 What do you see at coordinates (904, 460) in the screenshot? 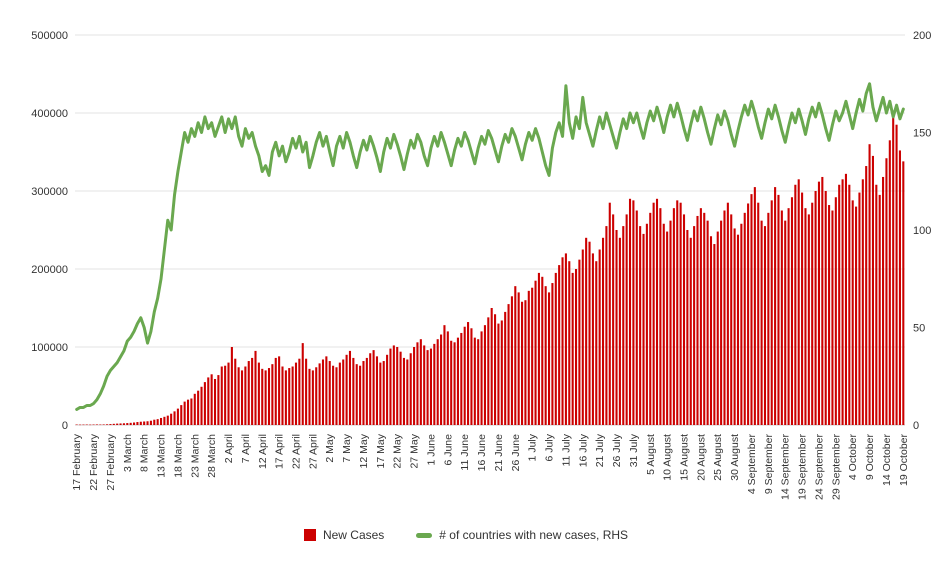
I see `x-axis-tick-label: 19 October` at bounding box center [904, 460].